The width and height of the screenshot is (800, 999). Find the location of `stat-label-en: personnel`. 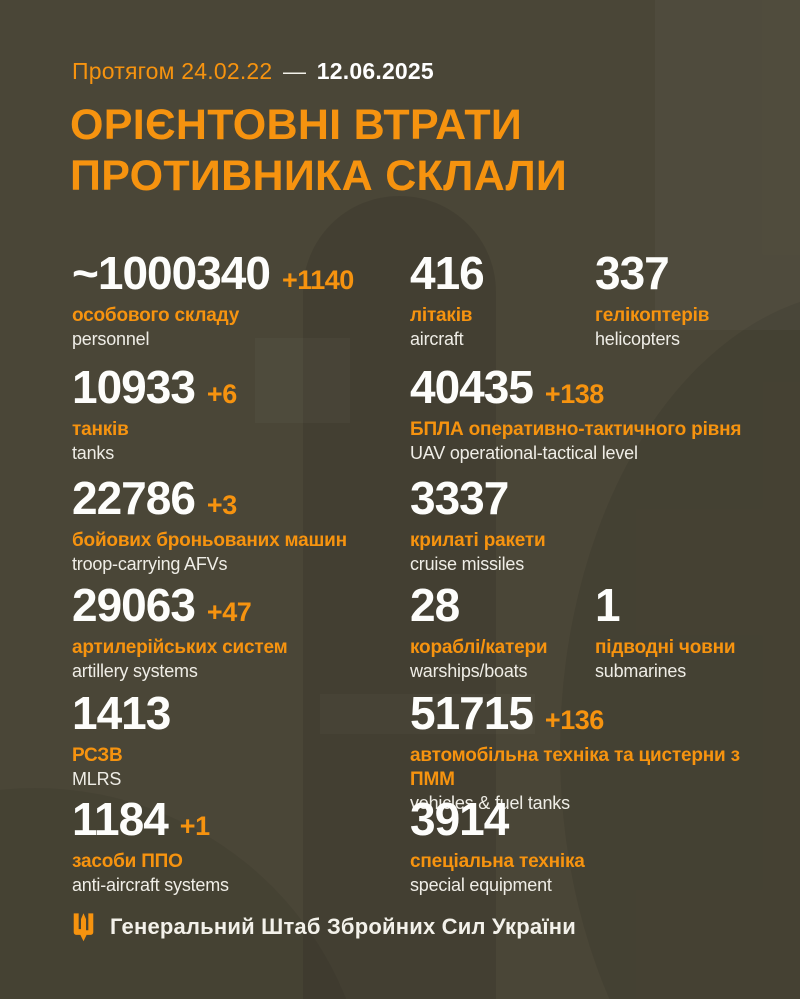

stat-label-en: personnel is located at coordinates (111, 338).